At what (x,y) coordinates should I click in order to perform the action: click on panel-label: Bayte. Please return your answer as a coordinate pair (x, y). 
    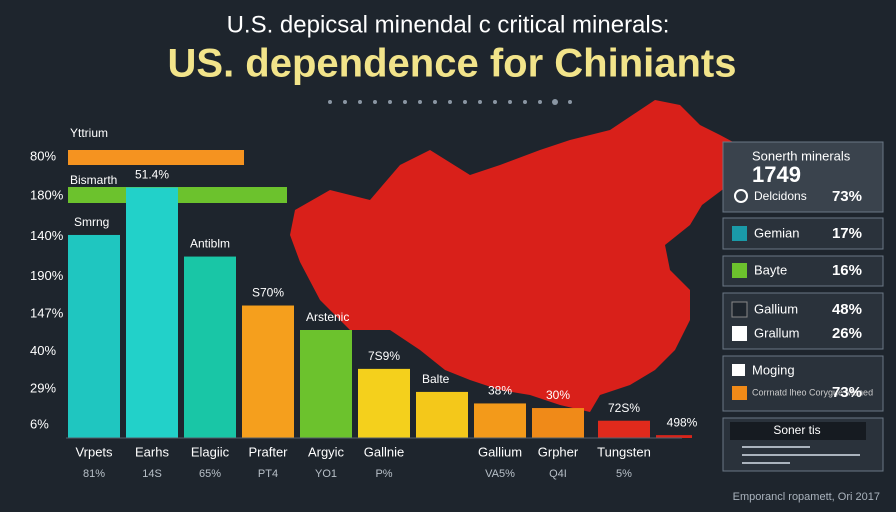
    Looking at the image, I should click on (770, 269).